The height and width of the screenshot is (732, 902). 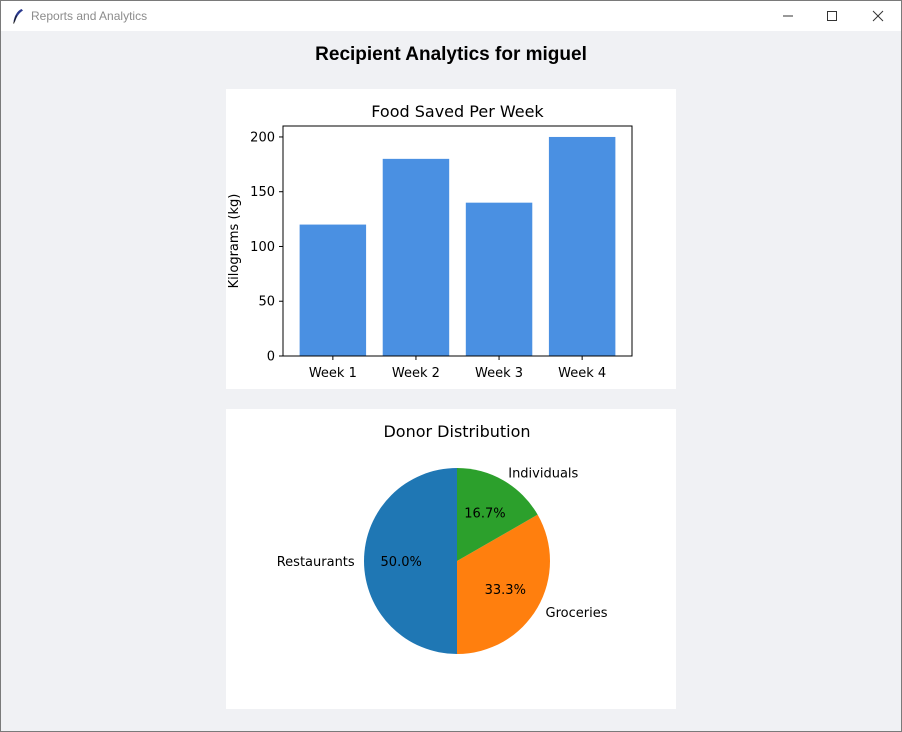 I want to click on close-icon, so click(x=878, y=16).